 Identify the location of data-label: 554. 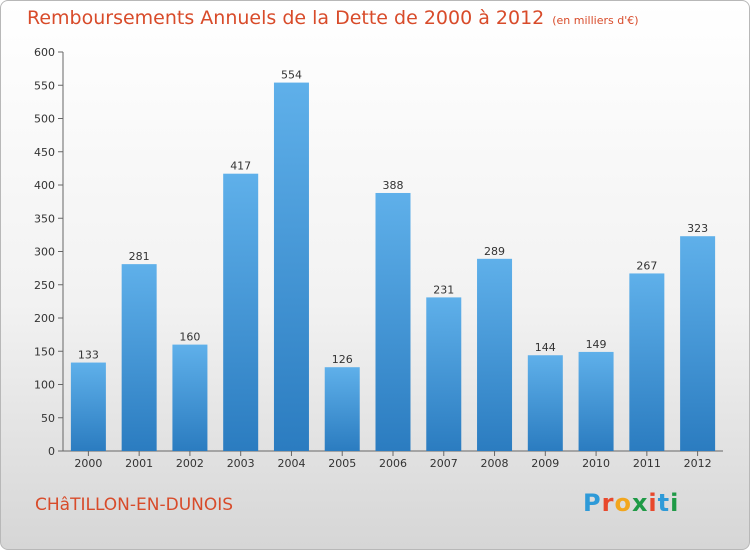
(291, 75).